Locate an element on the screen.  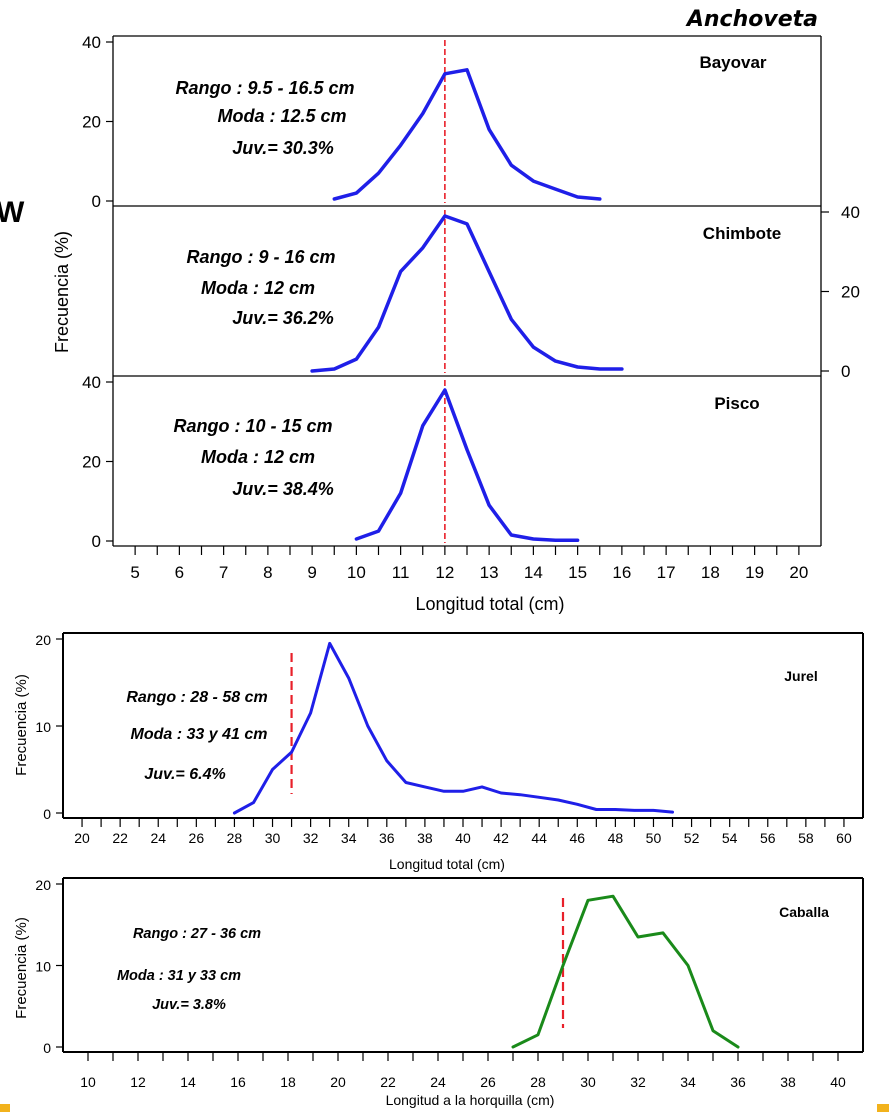
x-tick-label: 34 is located at coordinates (349, 838).